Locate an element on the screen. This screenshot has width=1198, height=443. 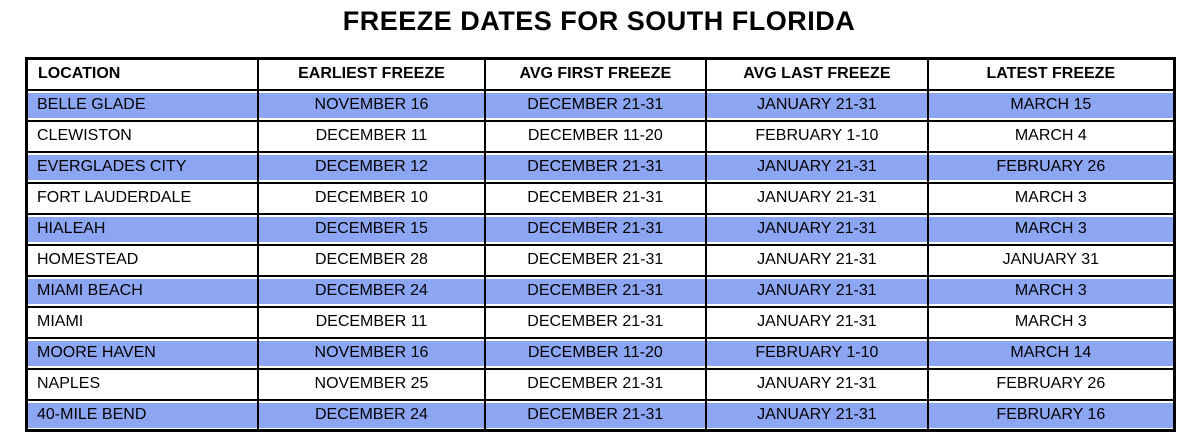
column-header-earliest-freeze: EARLIEST FREEZE is located at coordinates (371, 74).